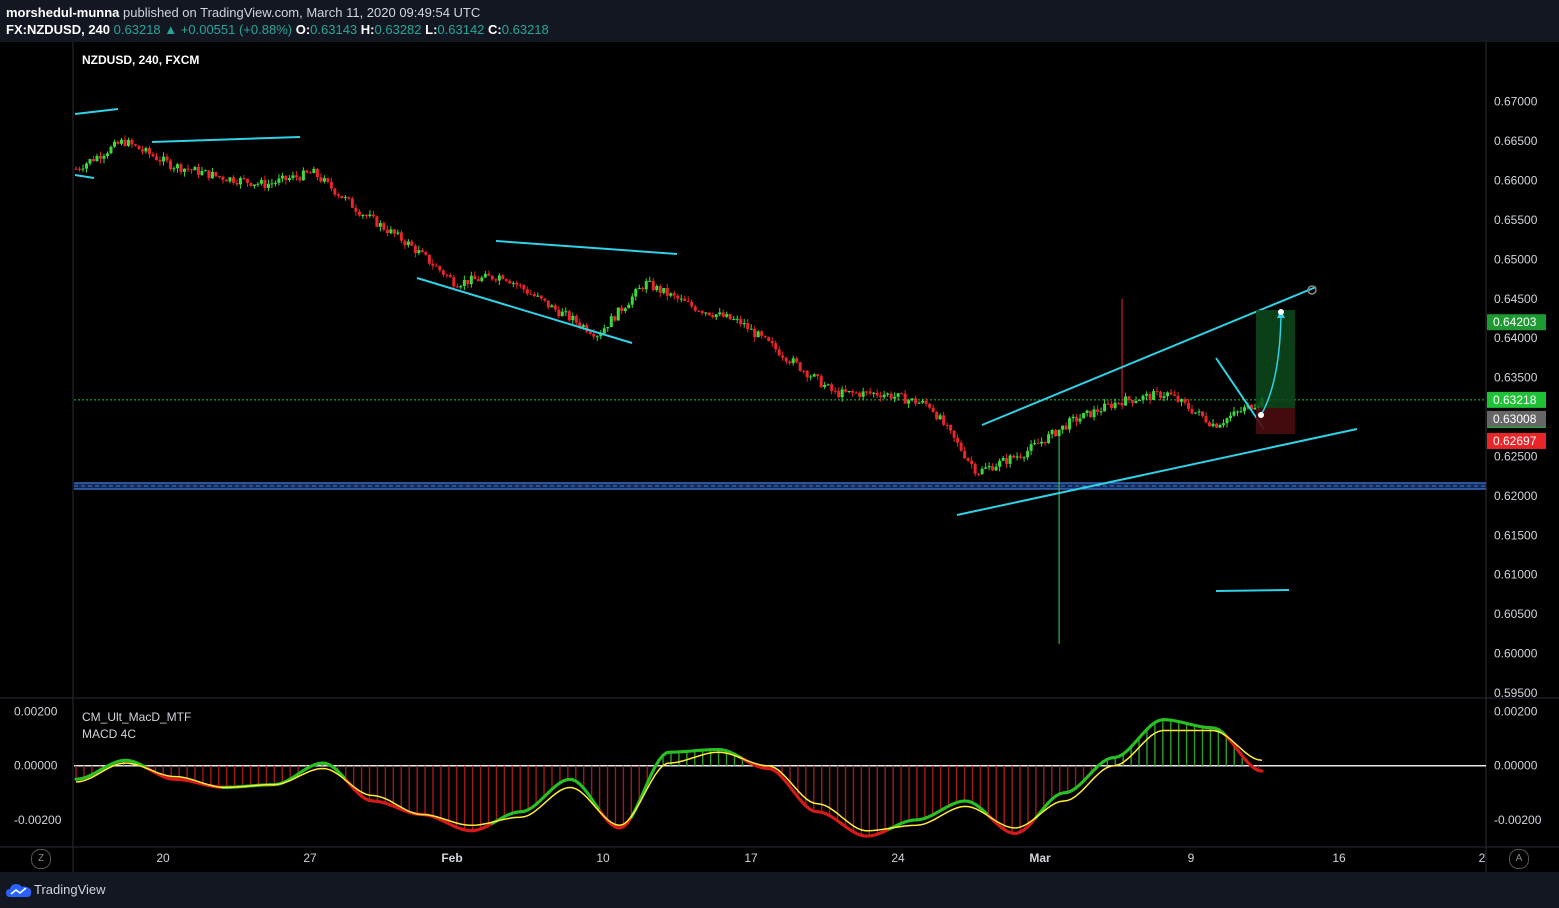 The image size is (1559, 908). What do you see at coordinates (1516, 378) in the screenshot?
I see `price-tick-label: 0.63500` at bounding box center [1516, 378].